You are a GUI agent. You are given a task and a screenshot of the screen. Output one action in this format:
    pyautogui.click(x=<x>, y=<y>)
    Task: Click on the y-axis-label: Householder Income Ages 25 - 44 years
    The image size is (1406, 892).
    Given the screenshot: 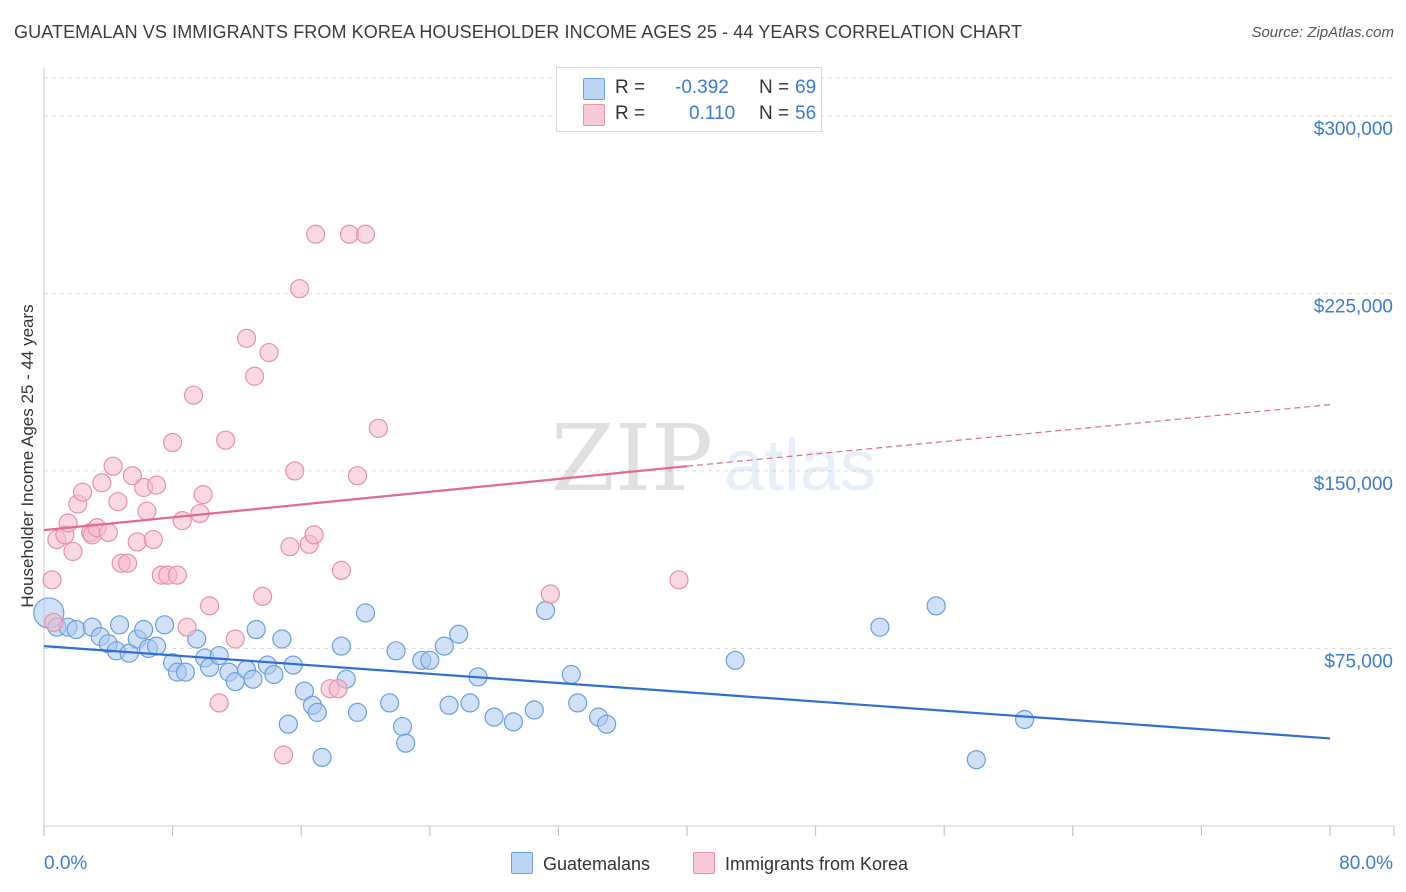 What is the action you would take?
    pyautogui.click(x=27, y=455)
    